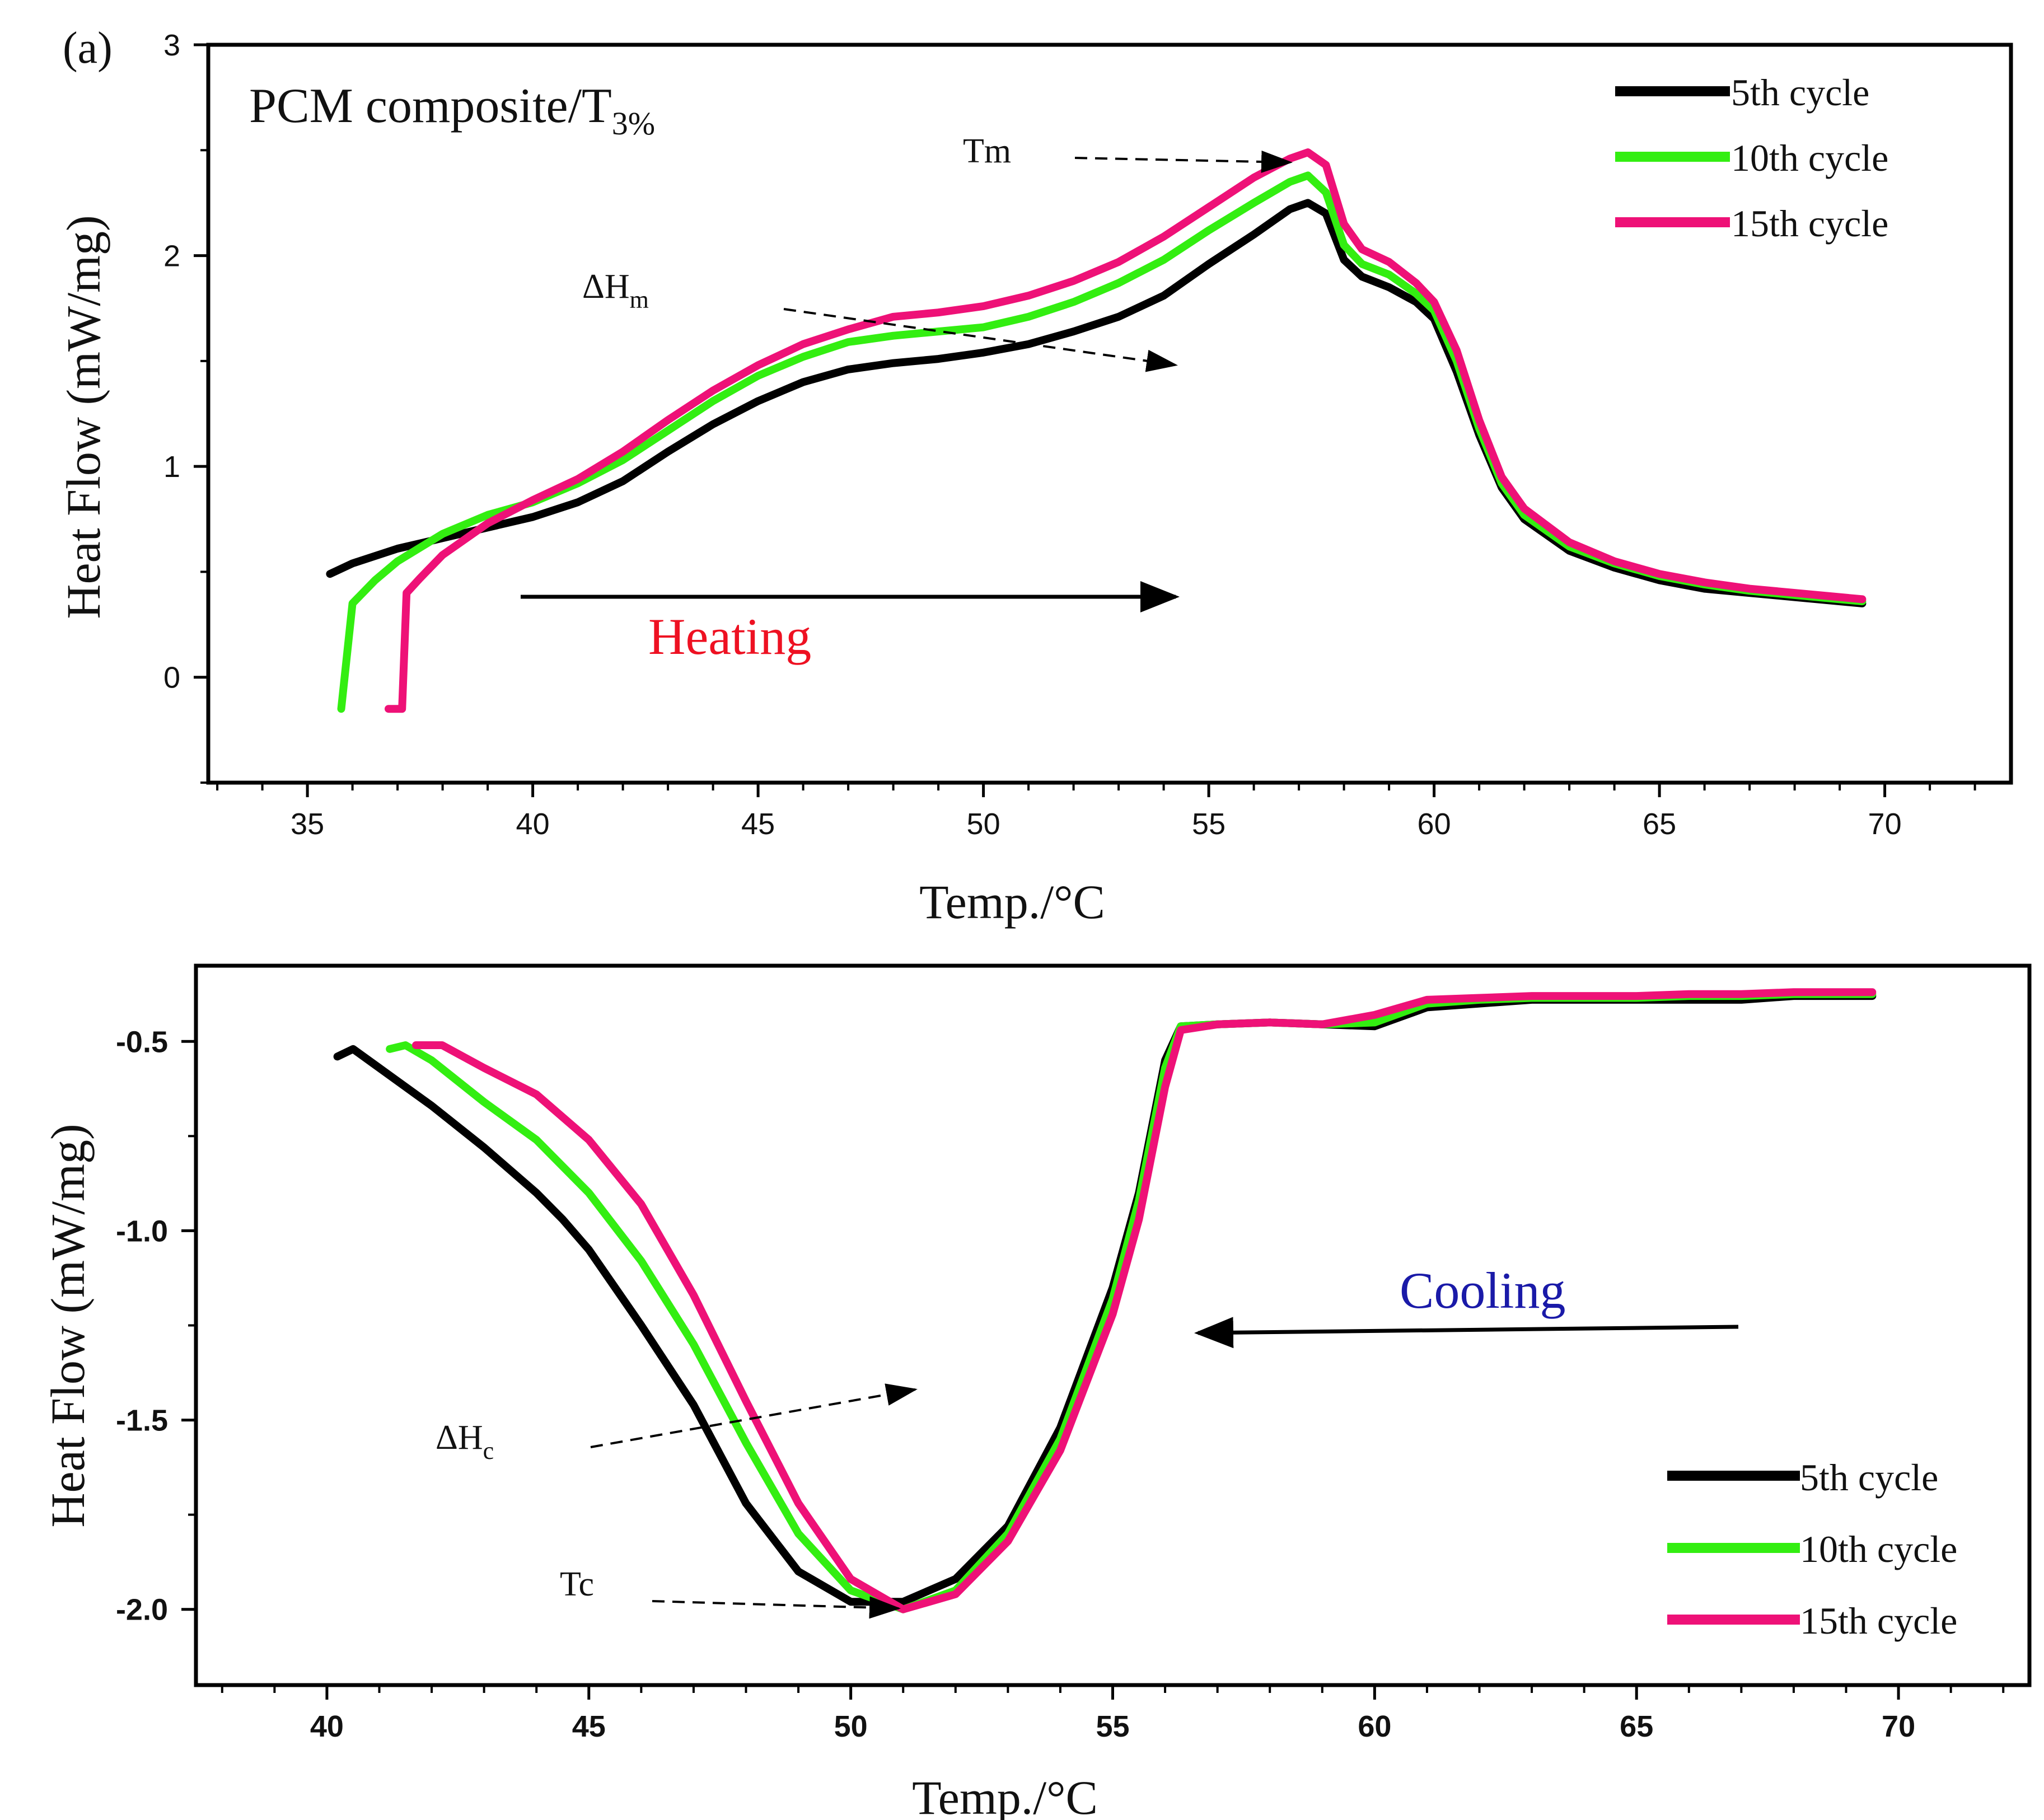 The height and width of the screenshot is (1820, 2044). Describe the element at coordinates (171, 678) in the screenshot. I see `y-tick-label: 0` at that location.